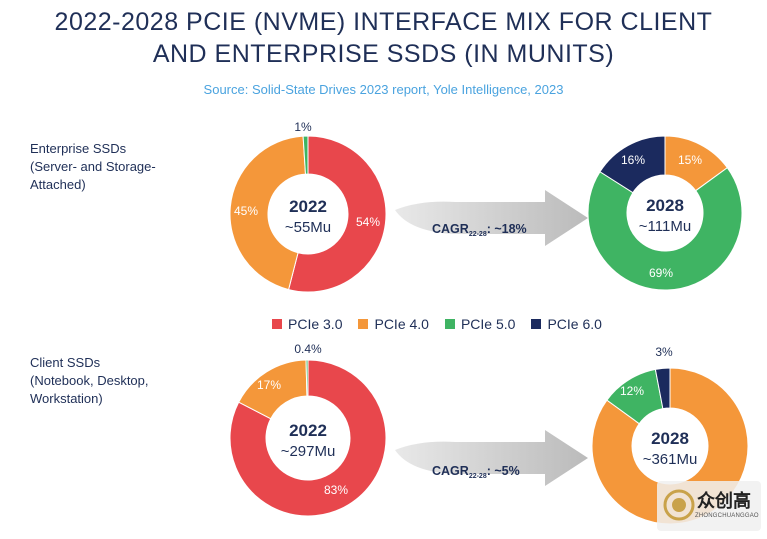  I want to click on cagr-value: : ~18%, so click(507, 229).